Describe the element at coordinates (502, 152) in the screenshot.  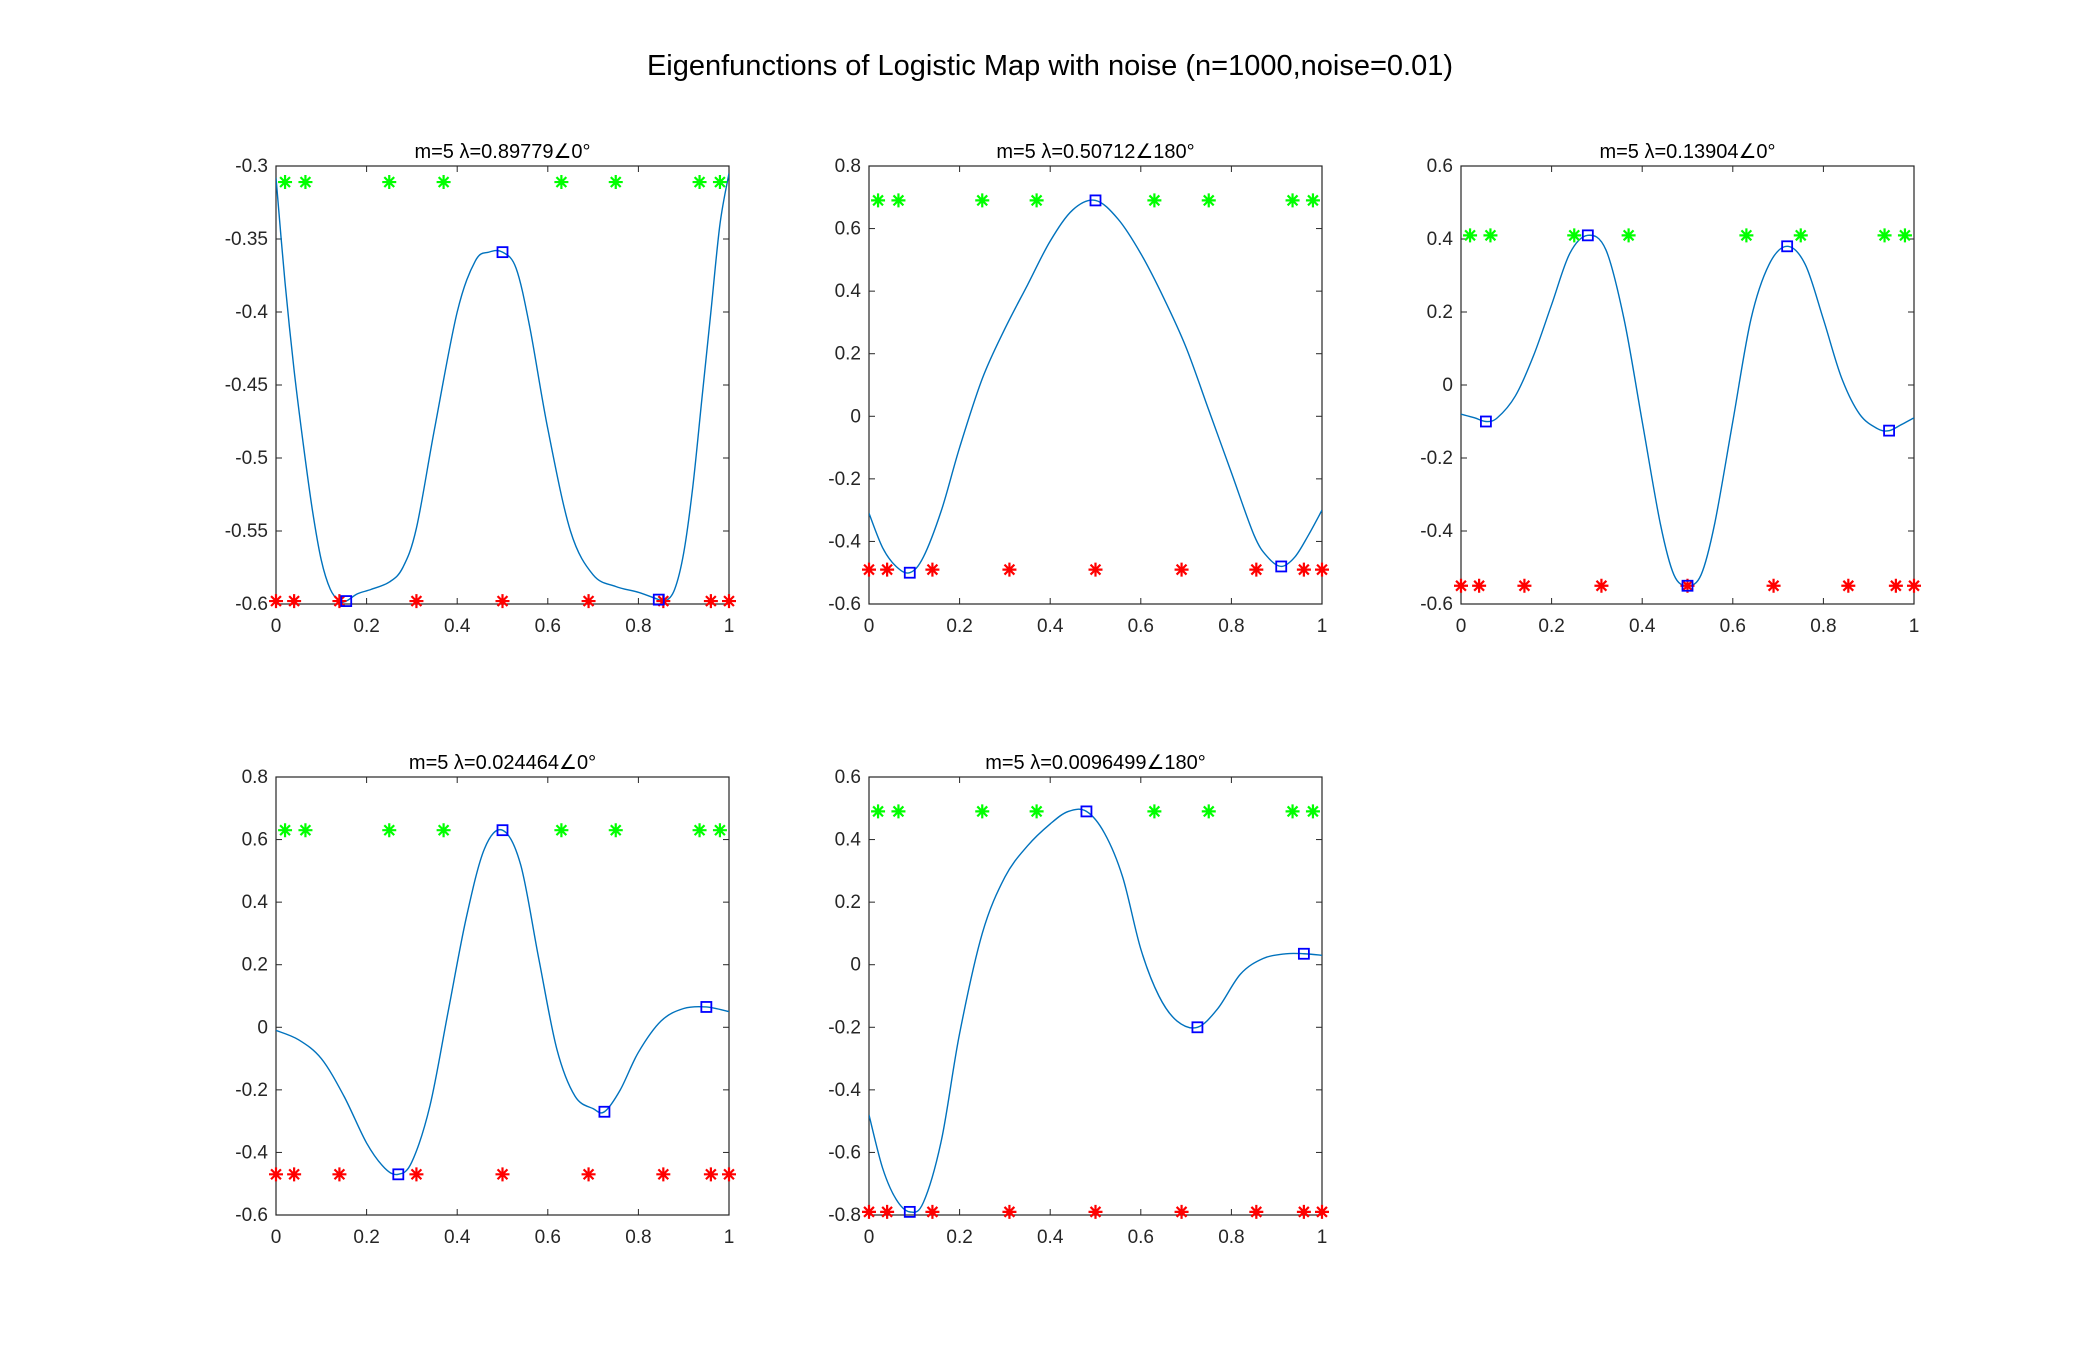
I see `subplot-title: m=5 λ=0.89779∠0°` at that location.